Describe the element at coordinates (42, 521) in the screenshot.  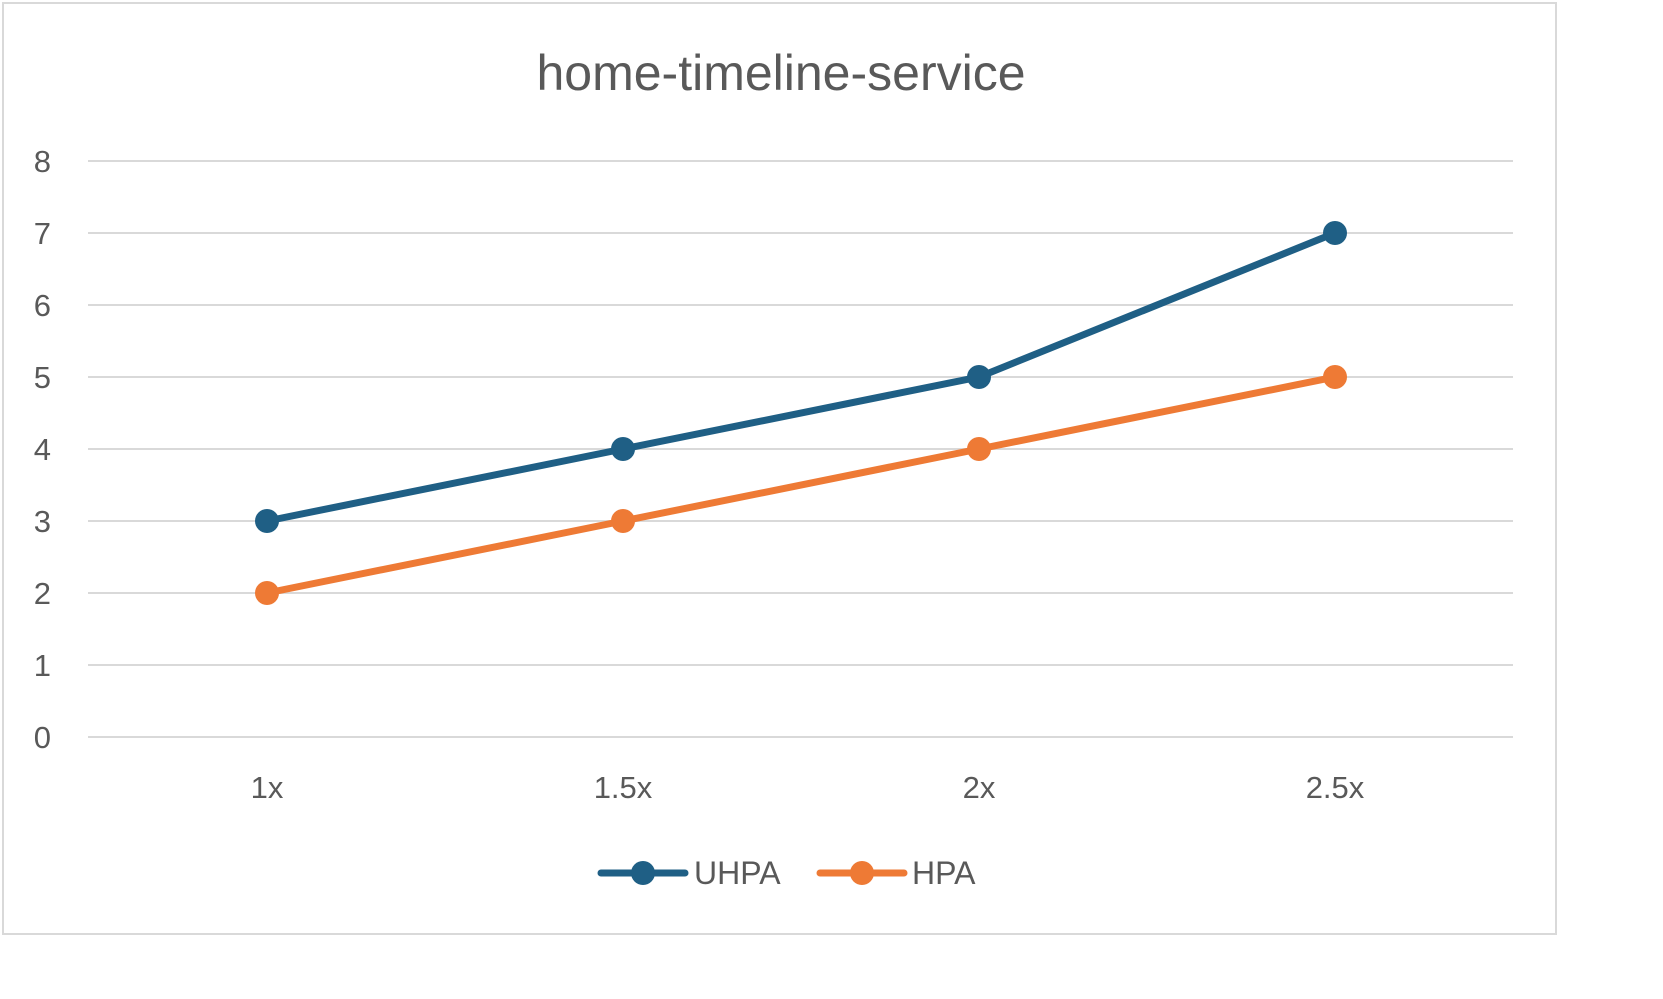
I see `y-tick-label: 3` at that location.